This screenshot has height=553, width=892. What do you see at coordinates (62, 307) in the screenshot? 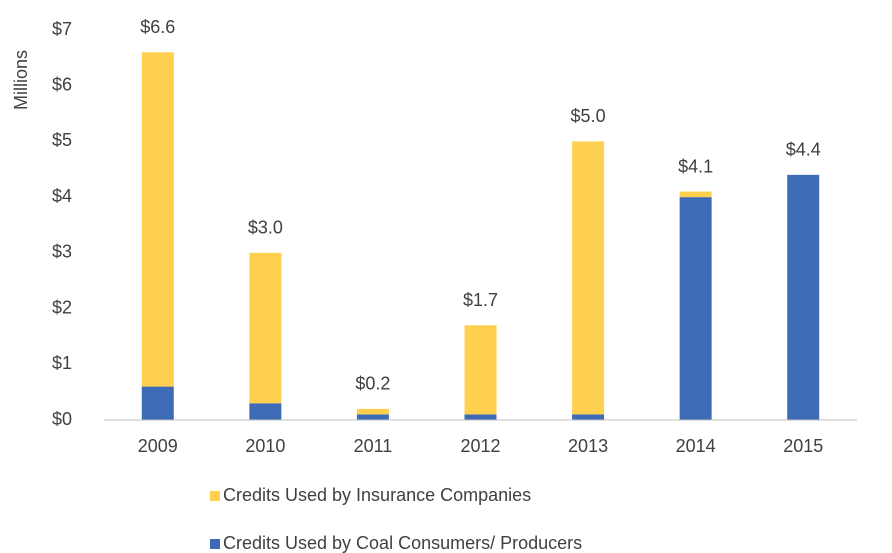
I see `y-tick-label: $2` at bounding box center [62, 307].